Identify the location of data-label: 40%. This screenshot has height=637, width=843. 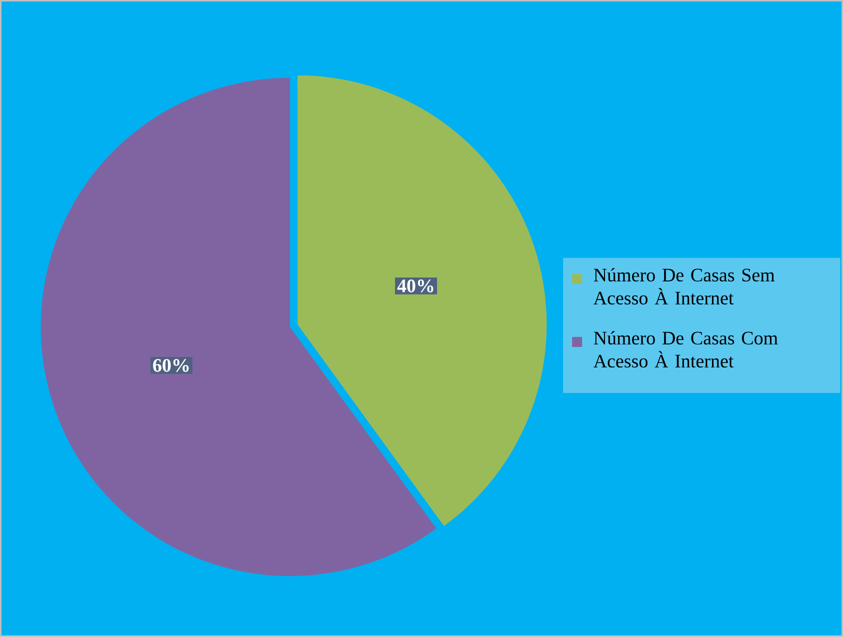
(415, 286).